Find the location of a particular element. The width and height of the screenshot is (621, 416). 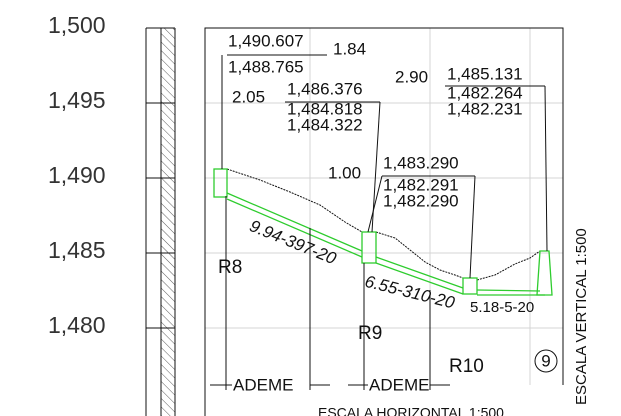

horizontal-scale: ESCALA HORIZONTAL 1:500 is located at coordinates (411, 410).